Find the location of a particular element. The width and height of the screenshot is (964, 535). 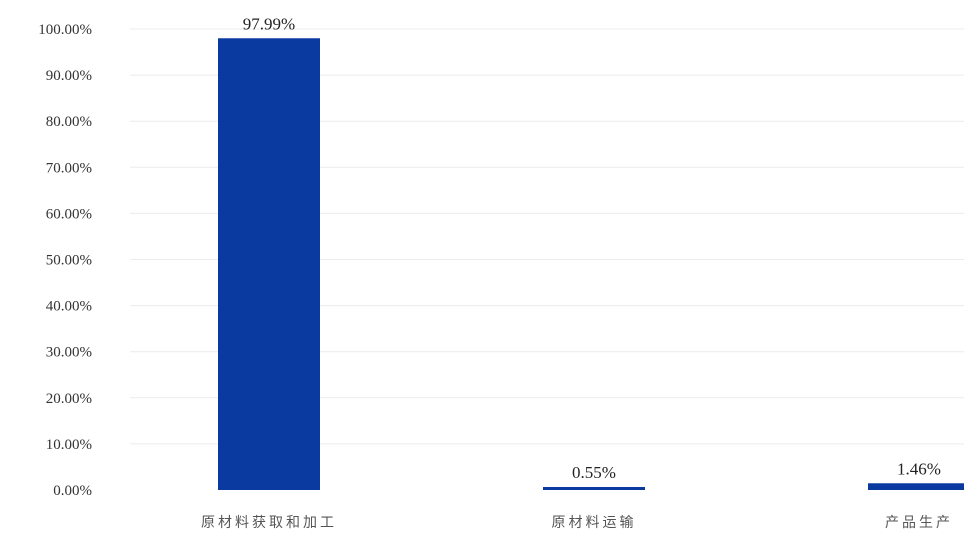

category-label: 产品生产 is located at coordinates (919, 523).